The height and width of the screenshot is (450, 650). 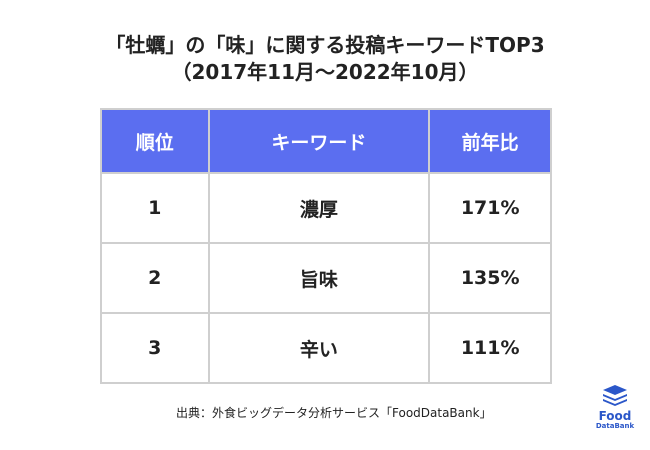 I want to click on stacked-layers-icon, so click(x=615, y=395).